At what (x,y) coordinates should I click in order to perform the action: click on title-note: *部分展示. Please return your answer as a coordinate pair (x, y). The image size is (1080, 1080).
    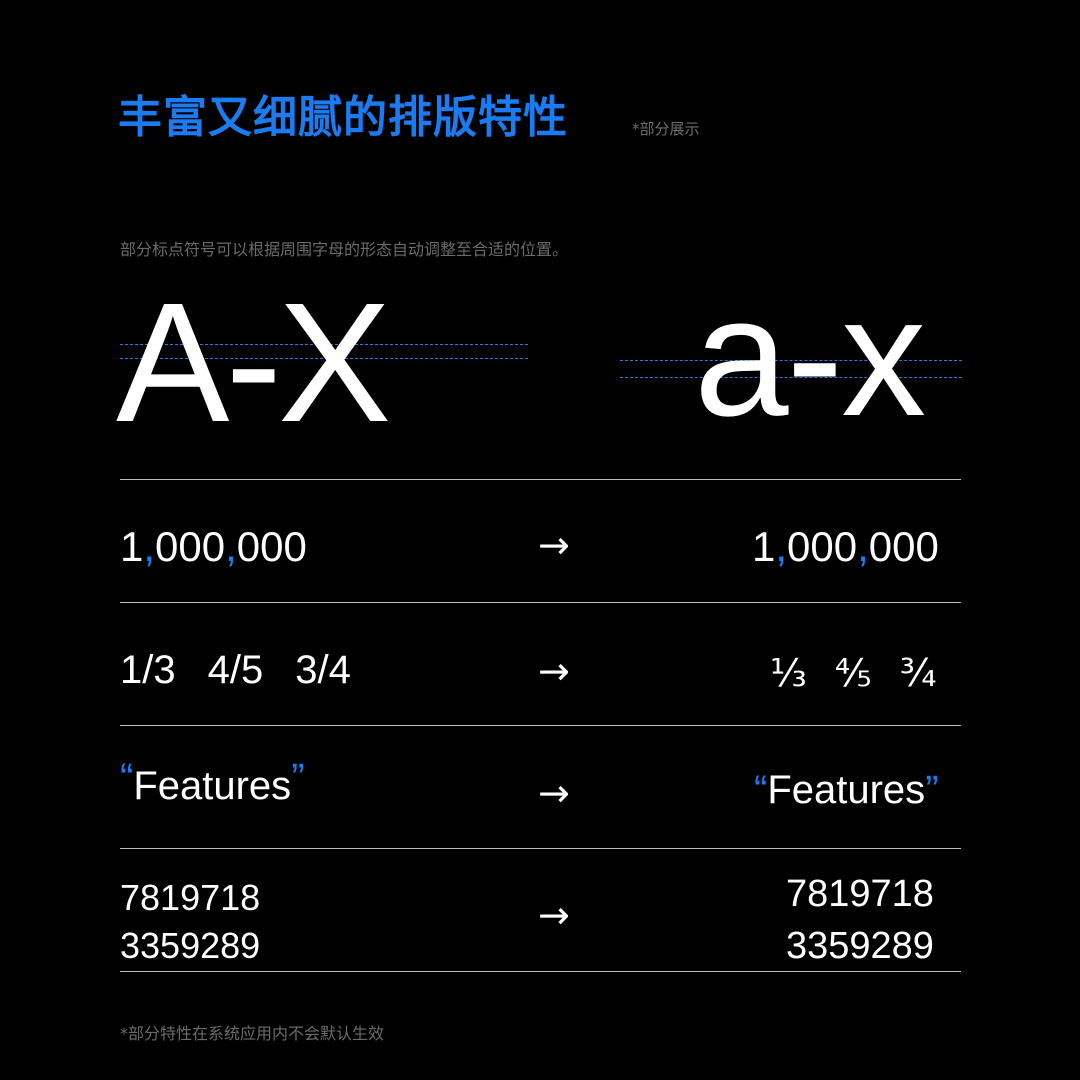
    Looking at the image, I should click on (666, 129).